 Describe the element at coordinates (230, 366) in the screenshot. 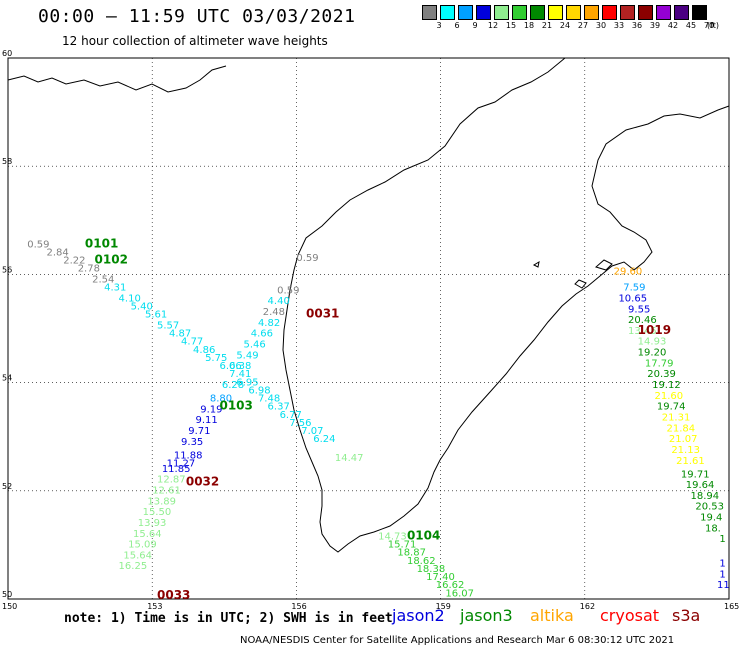

I see `wave-height-value: 6.06` at that location.